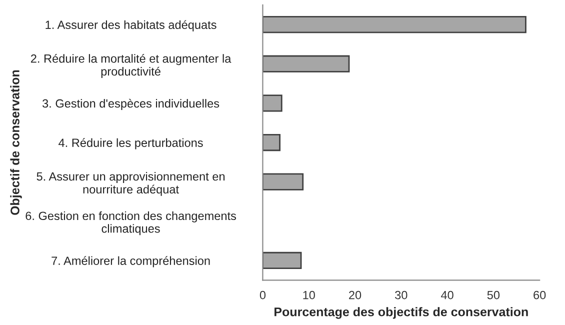  What do you see at coordinates (130, 144) in the screenshot?
I see `y-tick-label: 4. Réduire les perturbations` at bounding box center [130, 144].